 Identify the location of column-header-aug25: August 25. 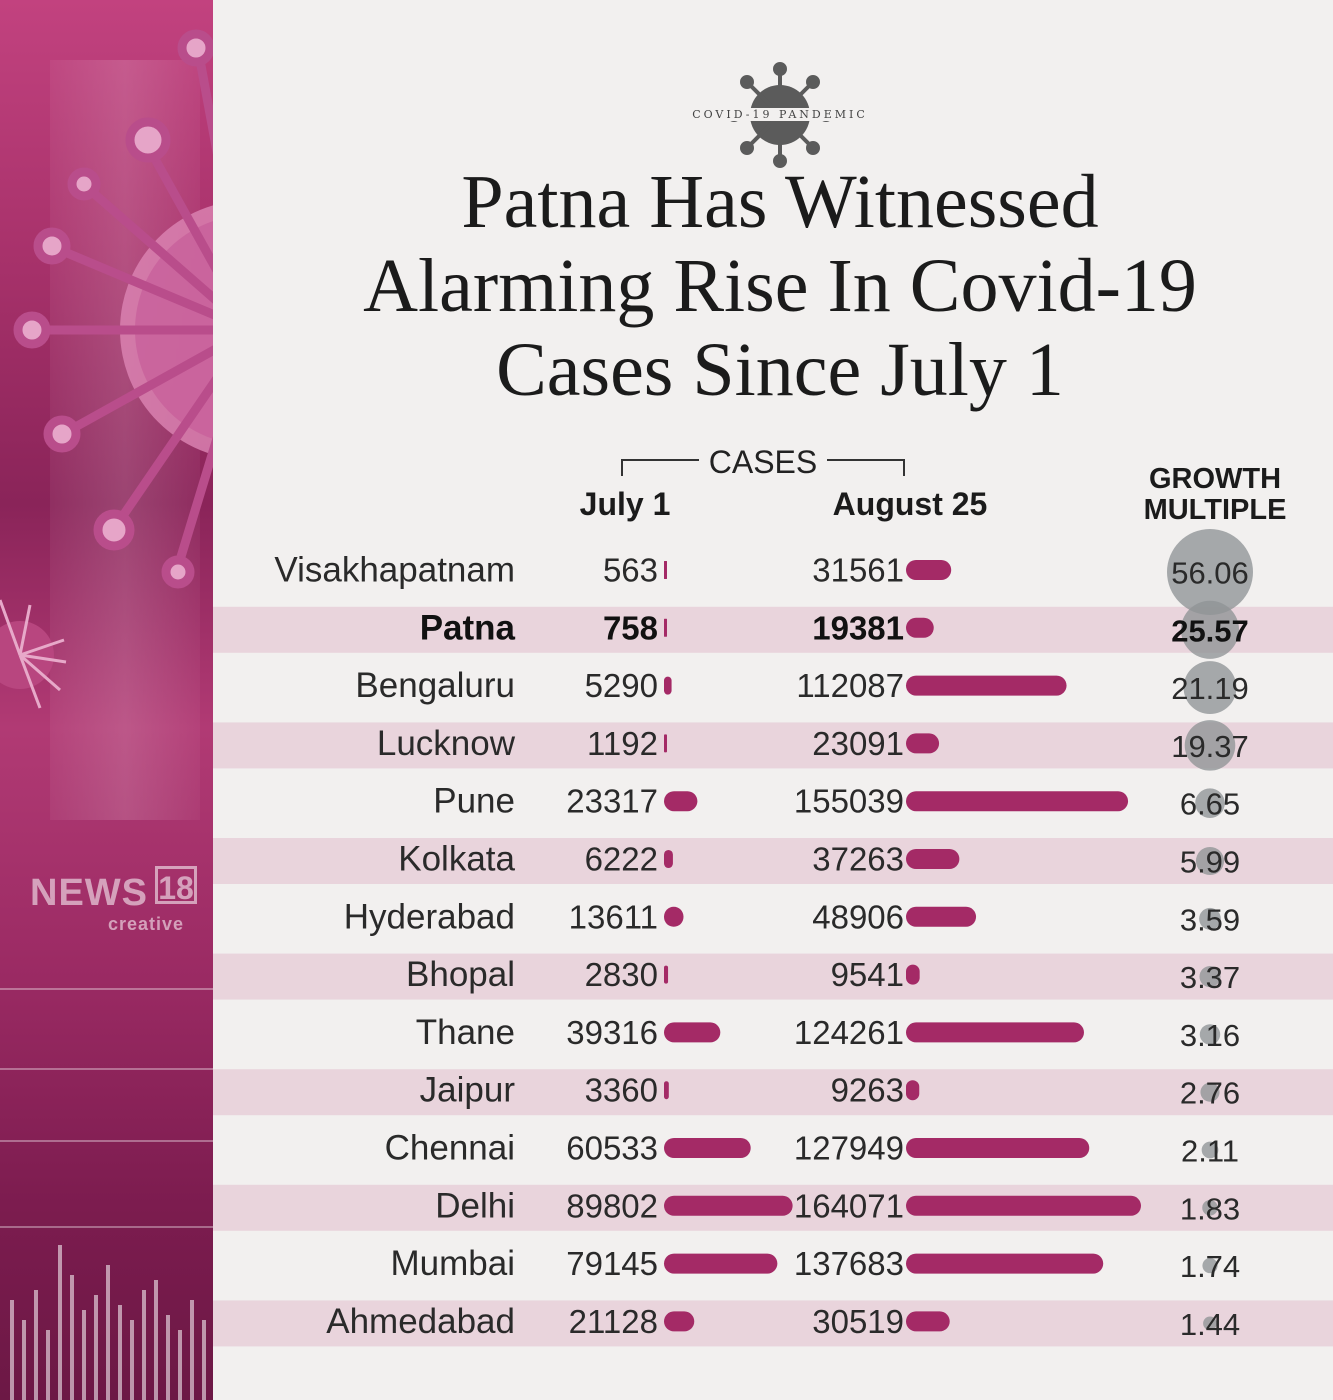
(910, 504).